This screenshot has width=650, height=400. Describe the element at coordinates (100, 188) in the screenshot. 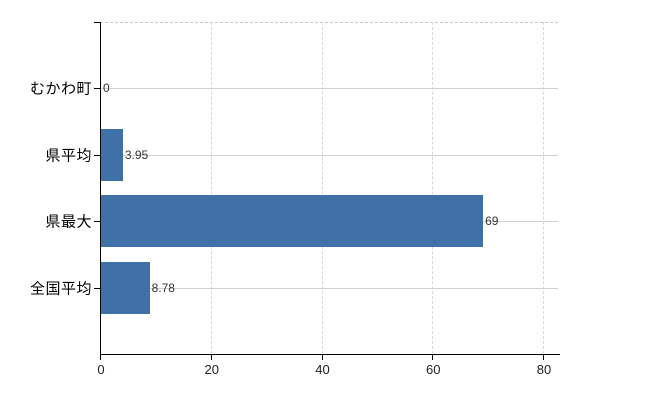

I see `y-axis-line` at that location.